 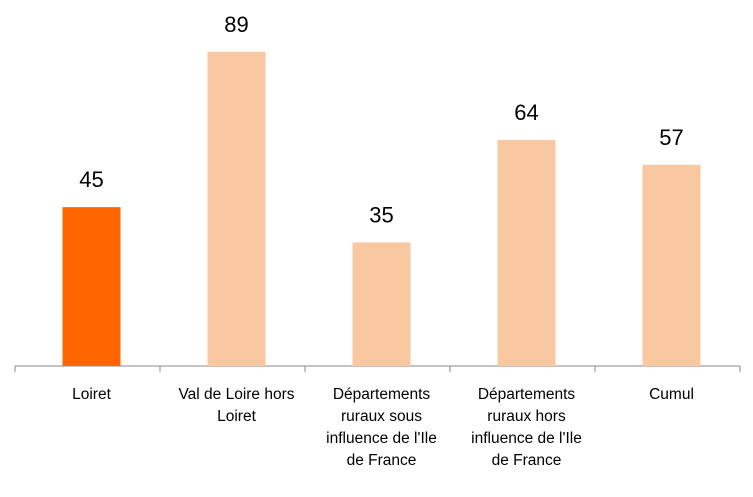 What do you see at coordinates (91, 179) in the screenshot?
I see `value-label: 45` at bounding box center [91, 179].